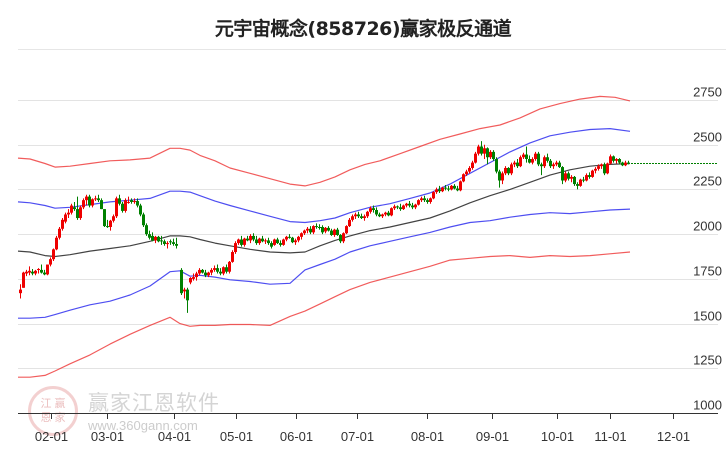 The image size is (726, 450). Describe the element at coordinates (707, 92) in the screenshot. I see `y-tick-label: 2750` at that location.